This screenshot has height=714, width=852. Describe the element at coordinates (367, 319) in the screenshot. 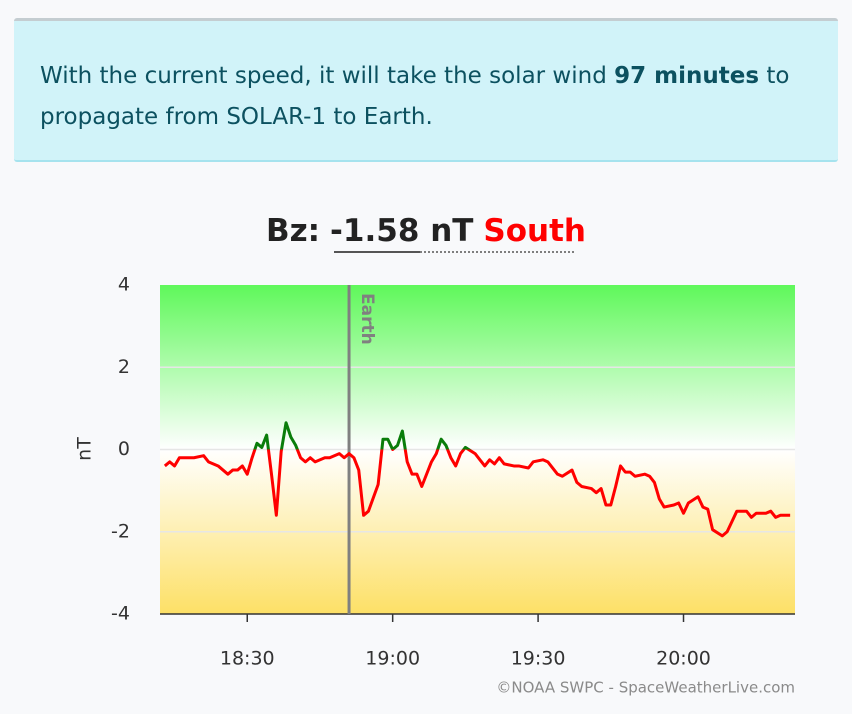

I see `earth-marker-label: Earth` at that location.